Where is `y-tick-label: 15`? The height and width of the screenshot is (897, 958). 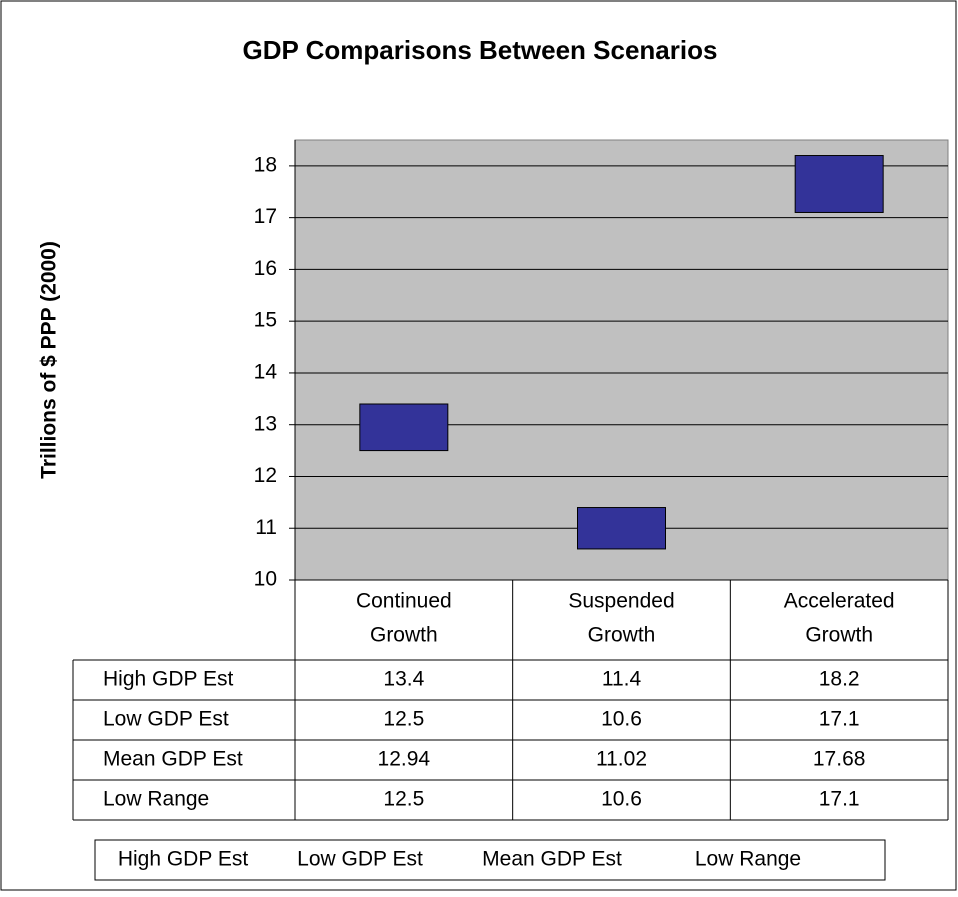 y-tick-label: 15 is located at coordinates (265, 320).